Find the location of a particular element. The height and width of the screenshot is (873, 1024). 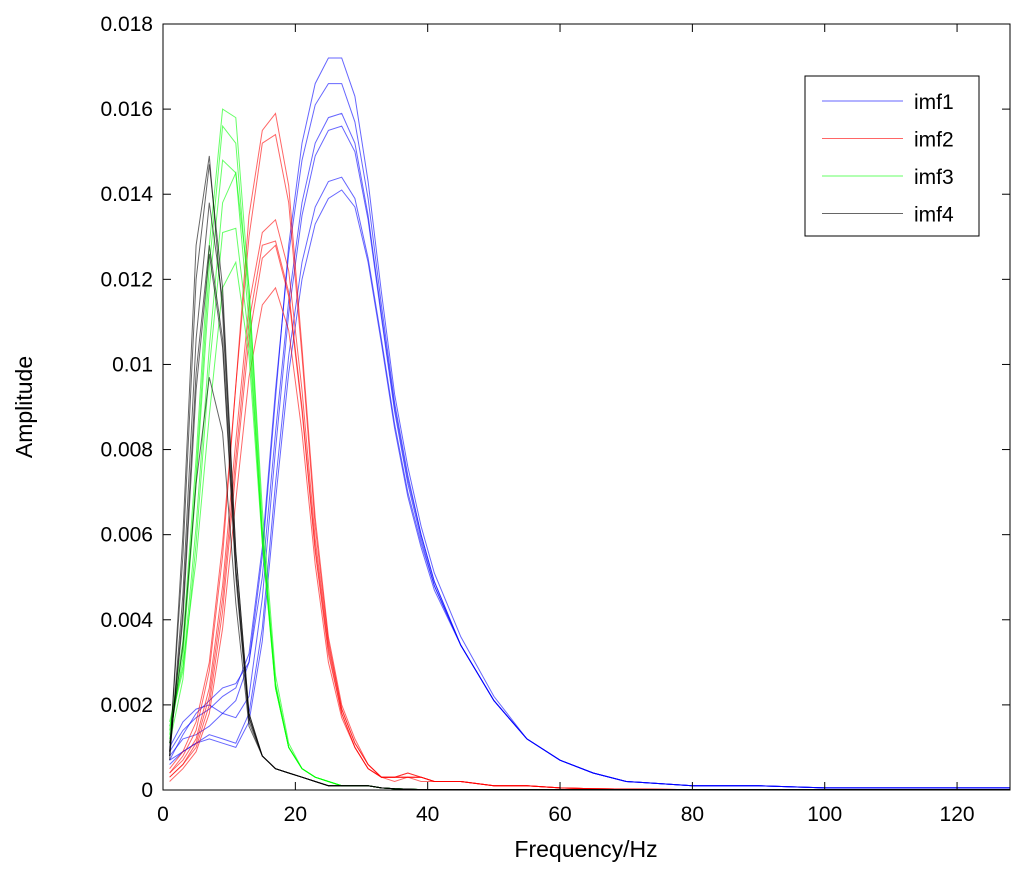

y-tick-label: 0.012 is located at coordinates (126, 279).